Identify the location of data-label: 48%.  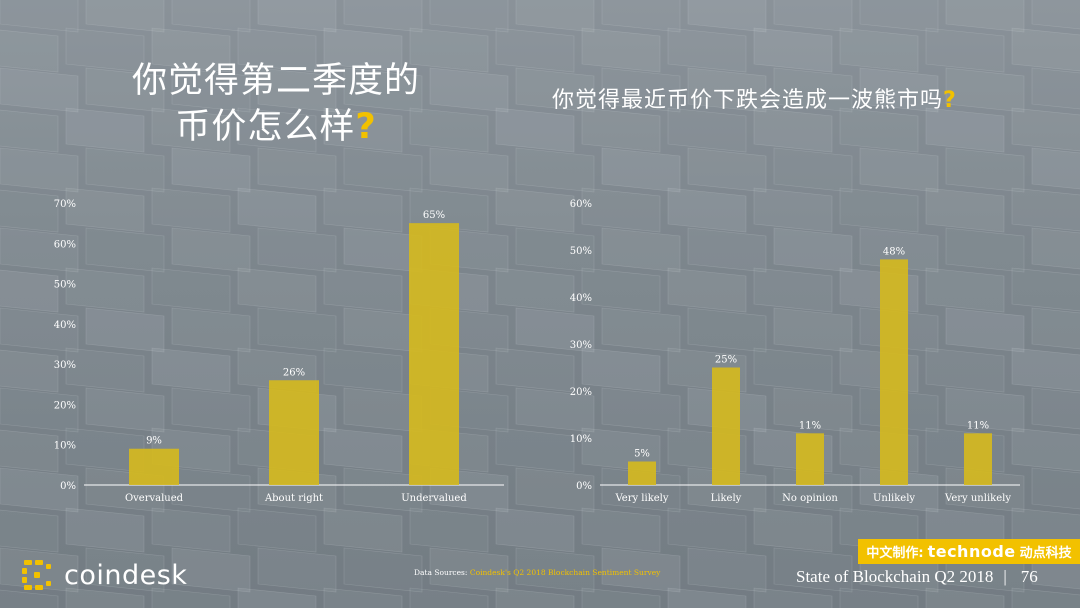
(894, 251).